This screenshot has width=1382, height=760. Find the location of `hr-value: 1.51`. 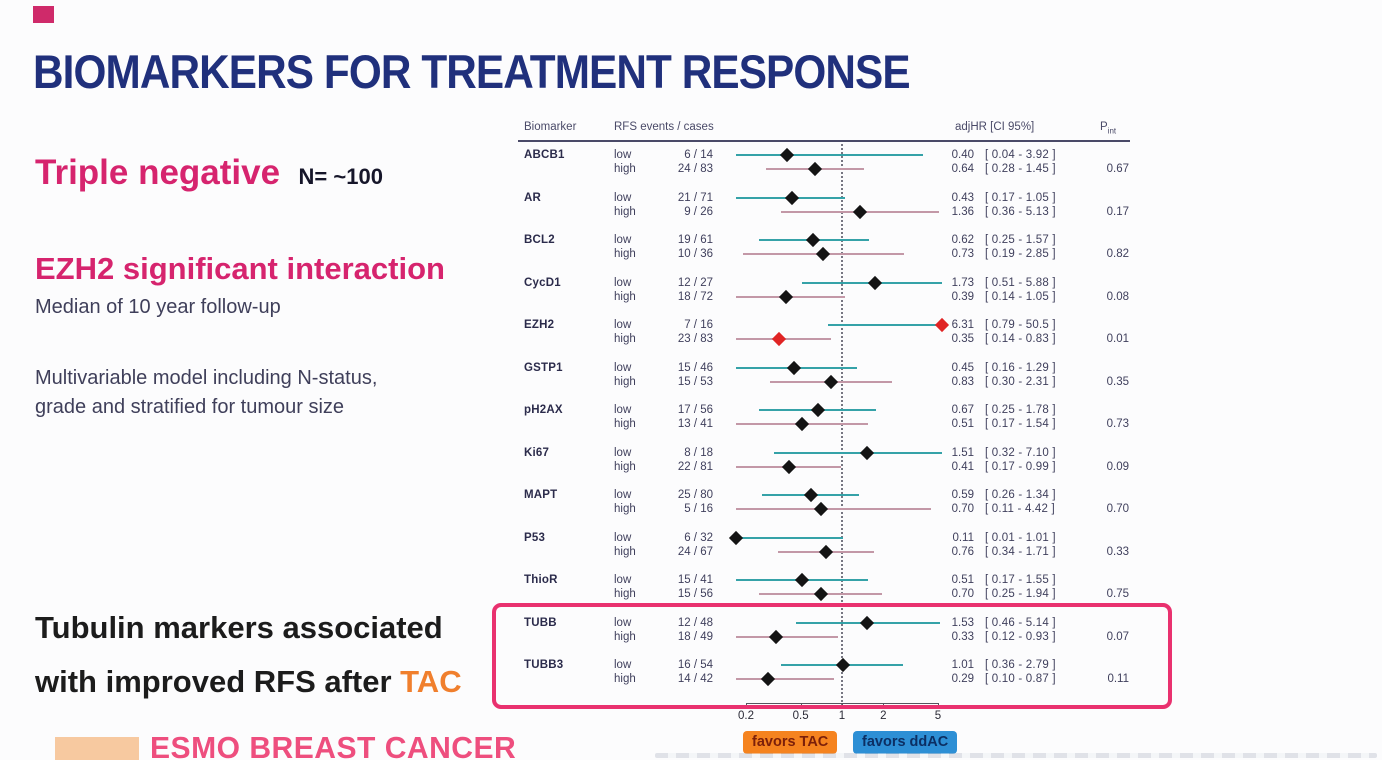

hr-value: 1.51 is located at coordinates (962, 452).